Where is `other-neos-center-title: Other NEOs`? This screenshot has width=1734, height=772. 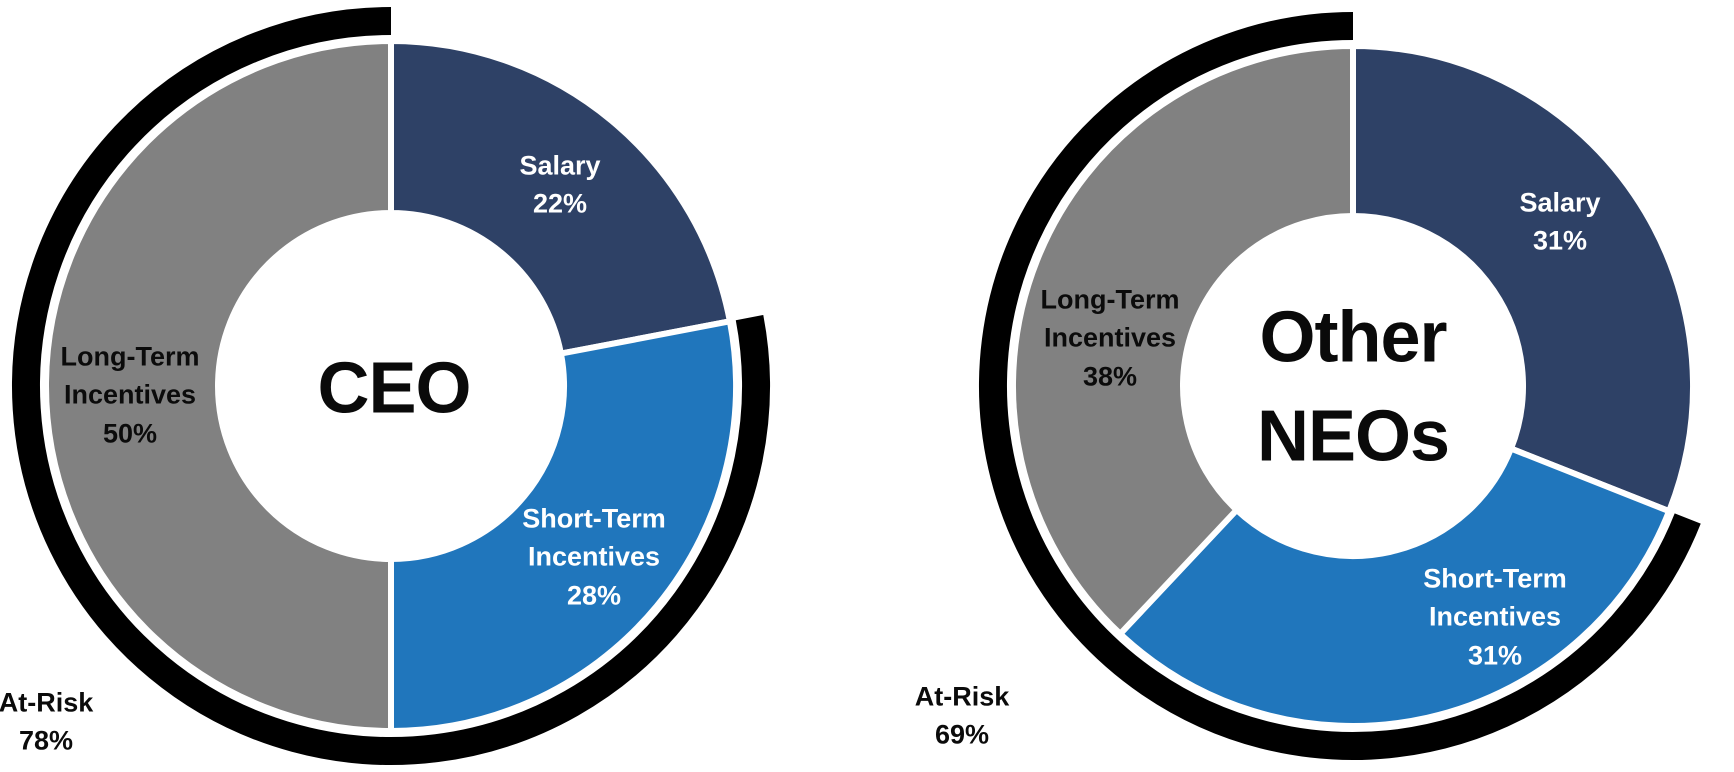 other-neos-center-title: Other NEOs is located at coordinates (1353, 387).